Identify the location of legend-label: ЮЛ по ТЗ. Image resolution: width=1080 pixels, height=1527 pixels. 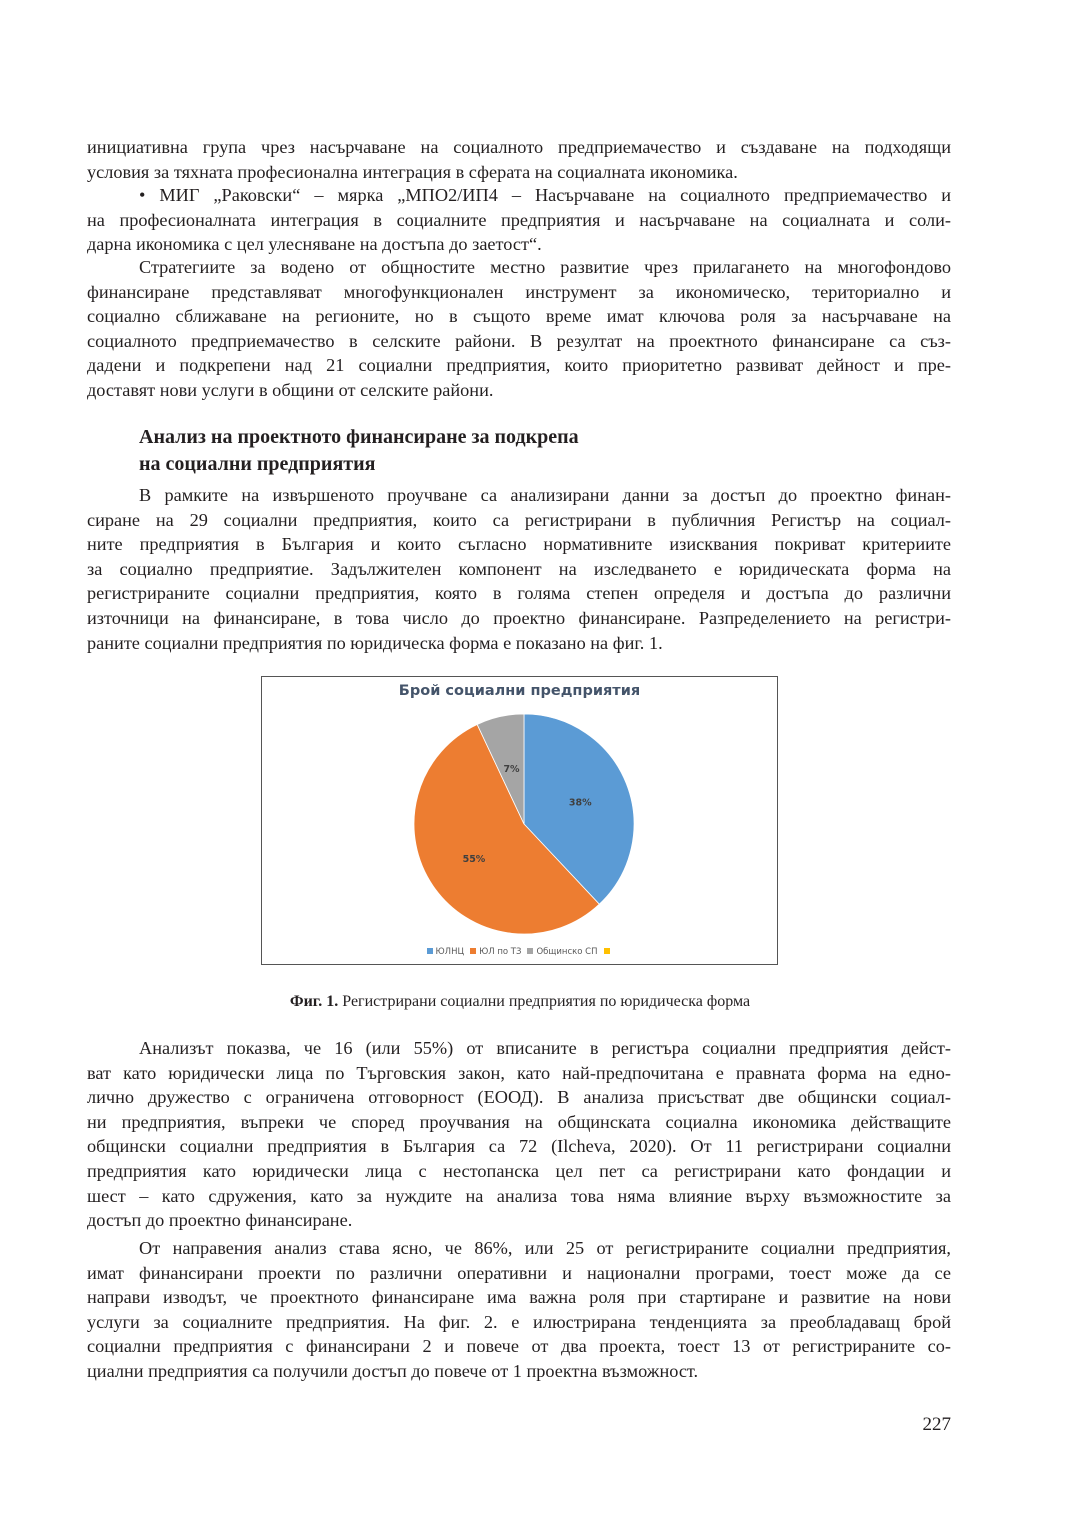
(500, 952).